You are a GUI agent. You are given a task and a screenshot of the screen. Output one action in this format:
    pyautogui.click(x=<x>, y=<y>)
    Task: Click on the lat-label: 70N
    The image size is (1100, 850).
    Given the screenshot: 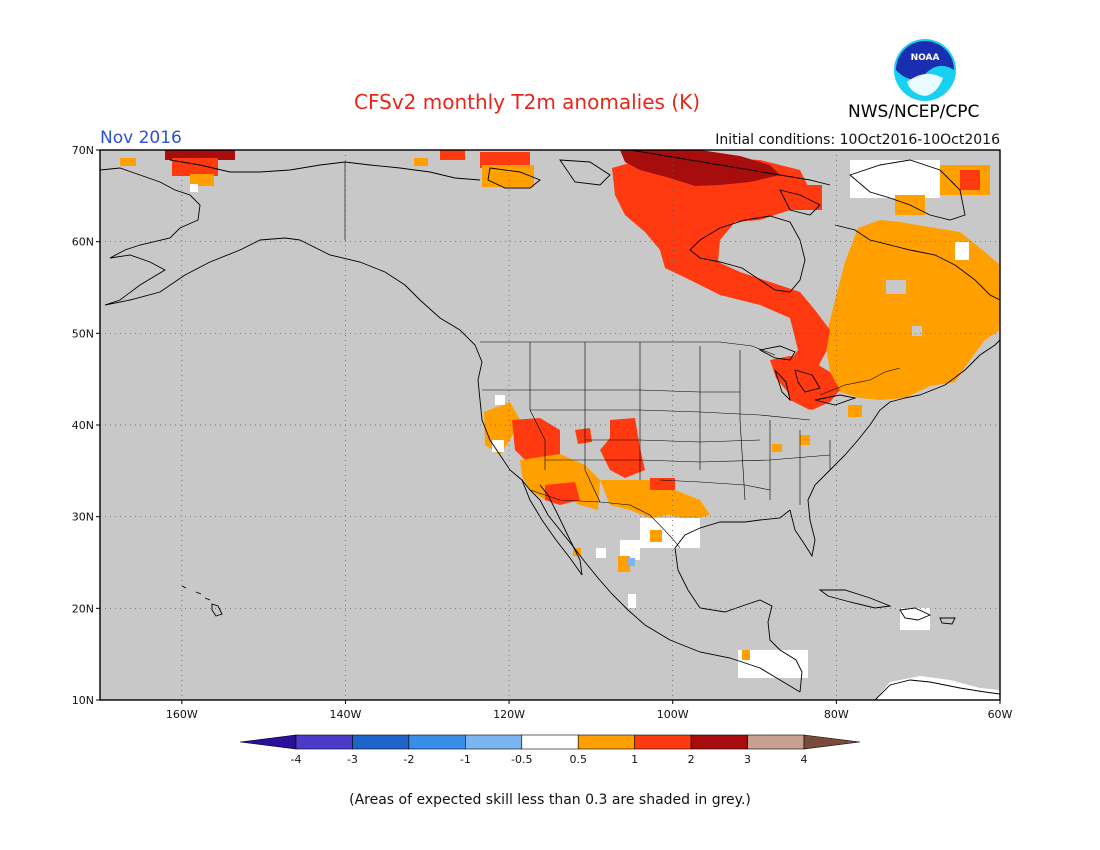 What is the action you would take?
    pyautogui.click(x=83, y=150)
    